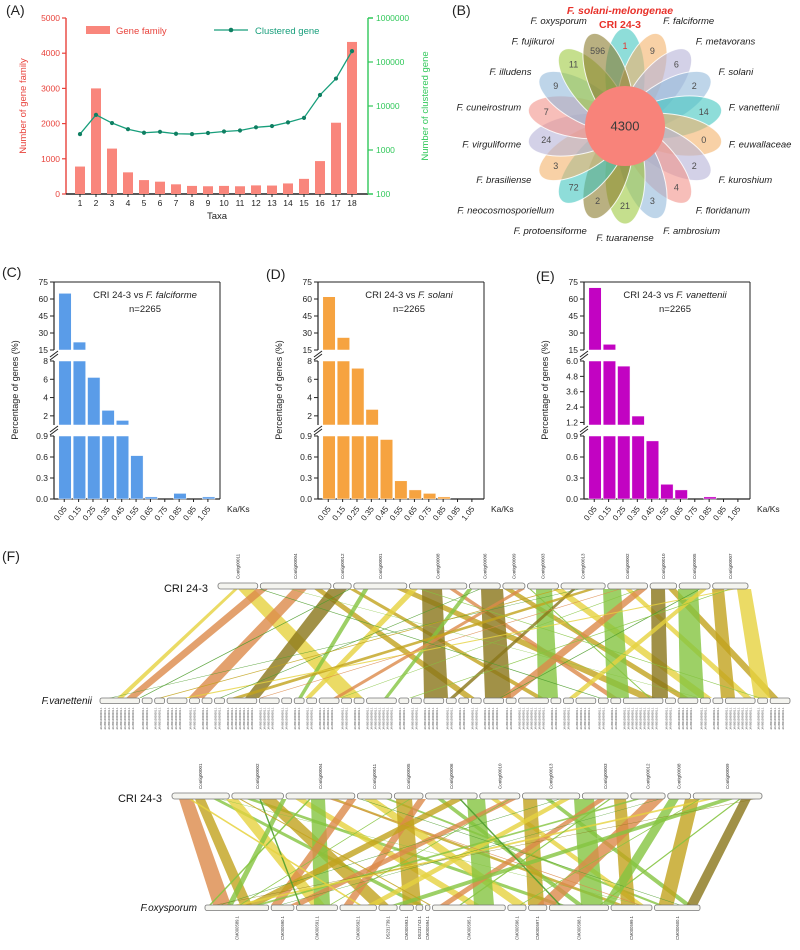 The image size is (800, 950). What do you see at coordinates (50, 124) in the screenshot?
I see `left-tick-label: 2000` at bounding box center [50, 124].